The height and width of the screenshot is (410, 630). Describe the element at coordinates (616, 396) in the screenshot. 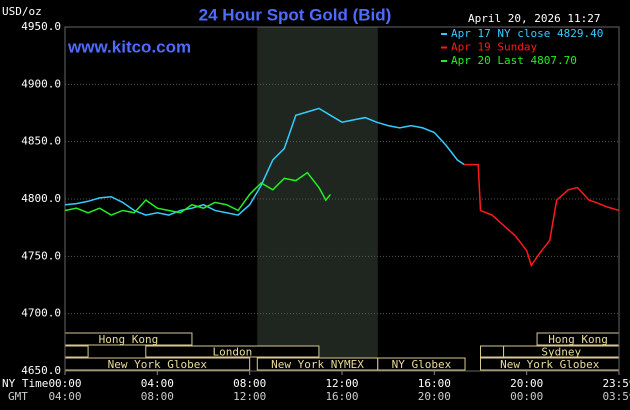

I see `x2-tick-label: 03:59` at that location.